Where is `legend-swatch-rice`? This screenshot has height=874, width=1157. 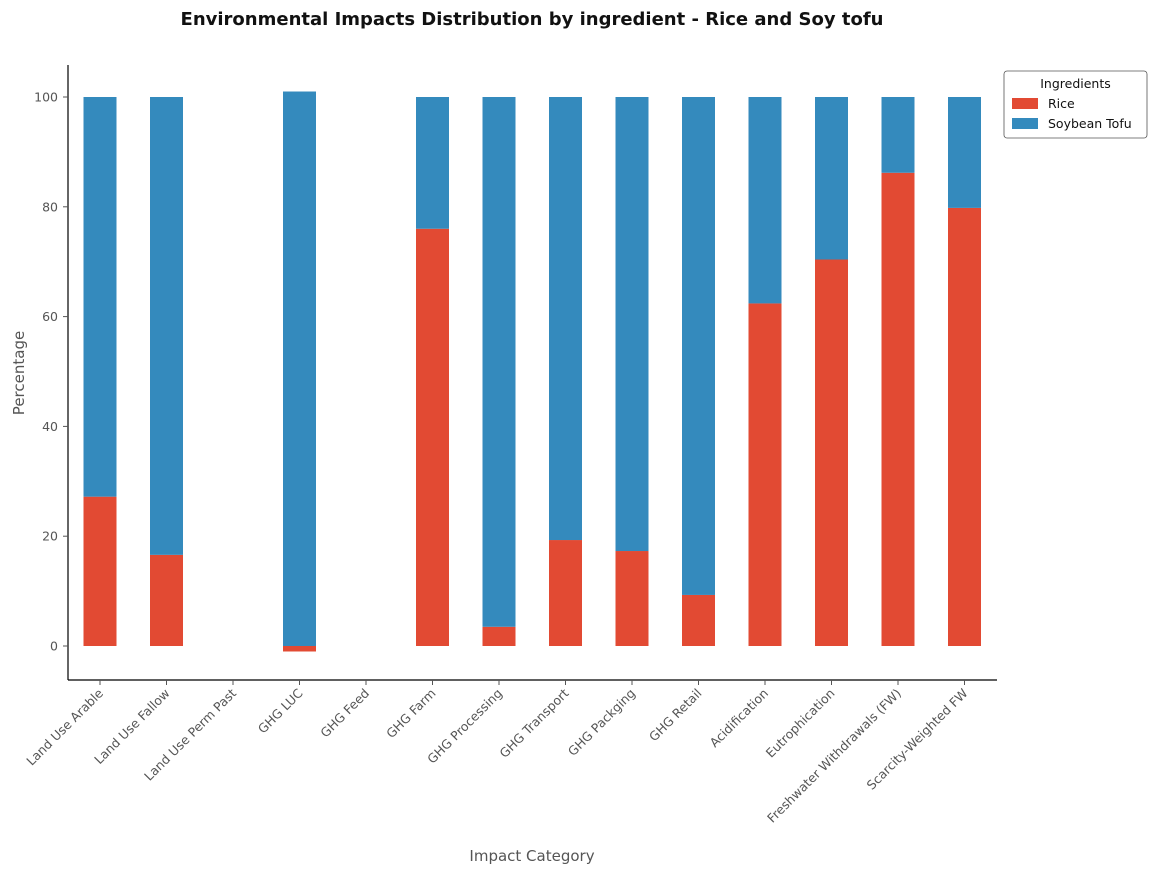 legend-swatch-rice is located at coordinates (1025, 103).